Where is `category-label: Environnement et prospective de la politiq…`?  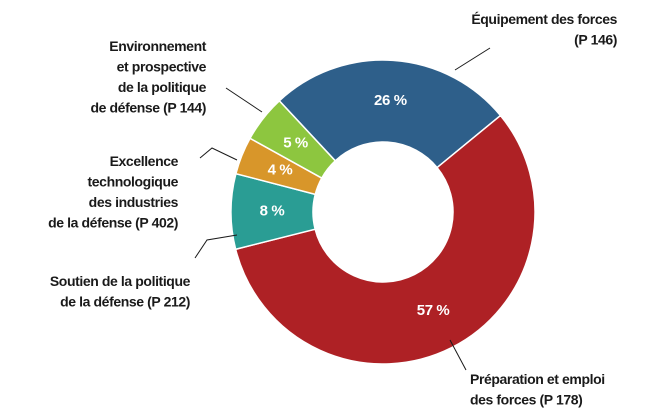 category-label: Environnement et prospective de la politiq… is located at coordinates (149, 77).